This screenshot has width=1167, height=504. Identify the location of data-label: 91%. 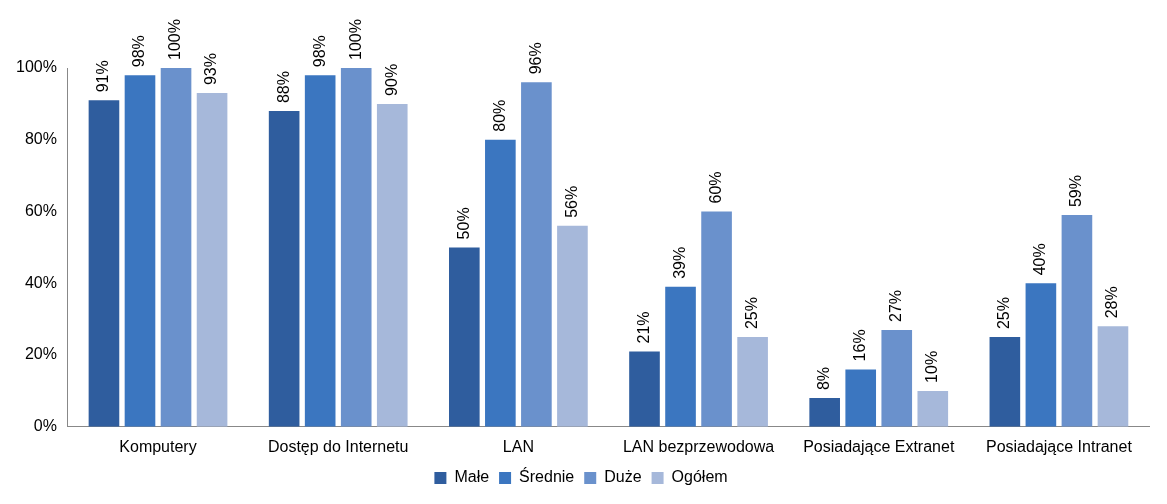
(103, 76).